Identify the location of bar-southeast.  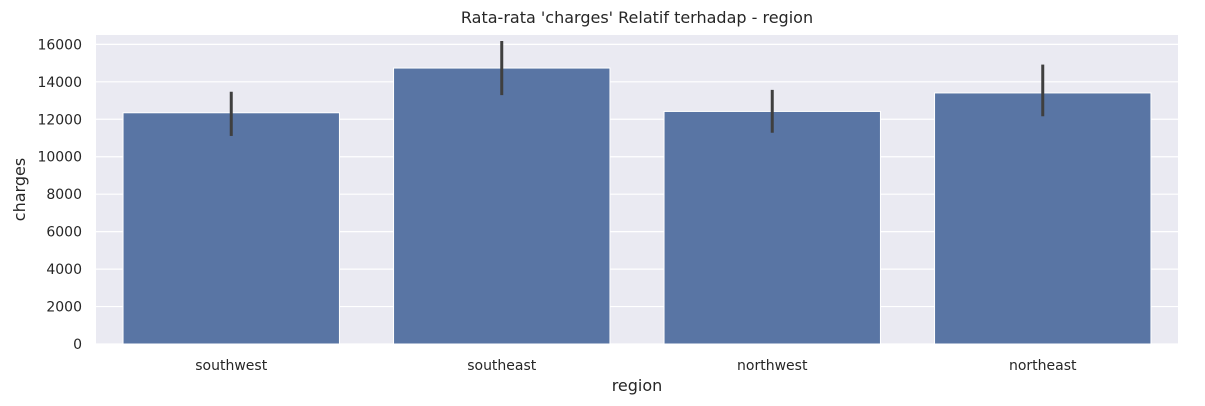
(502, 206).